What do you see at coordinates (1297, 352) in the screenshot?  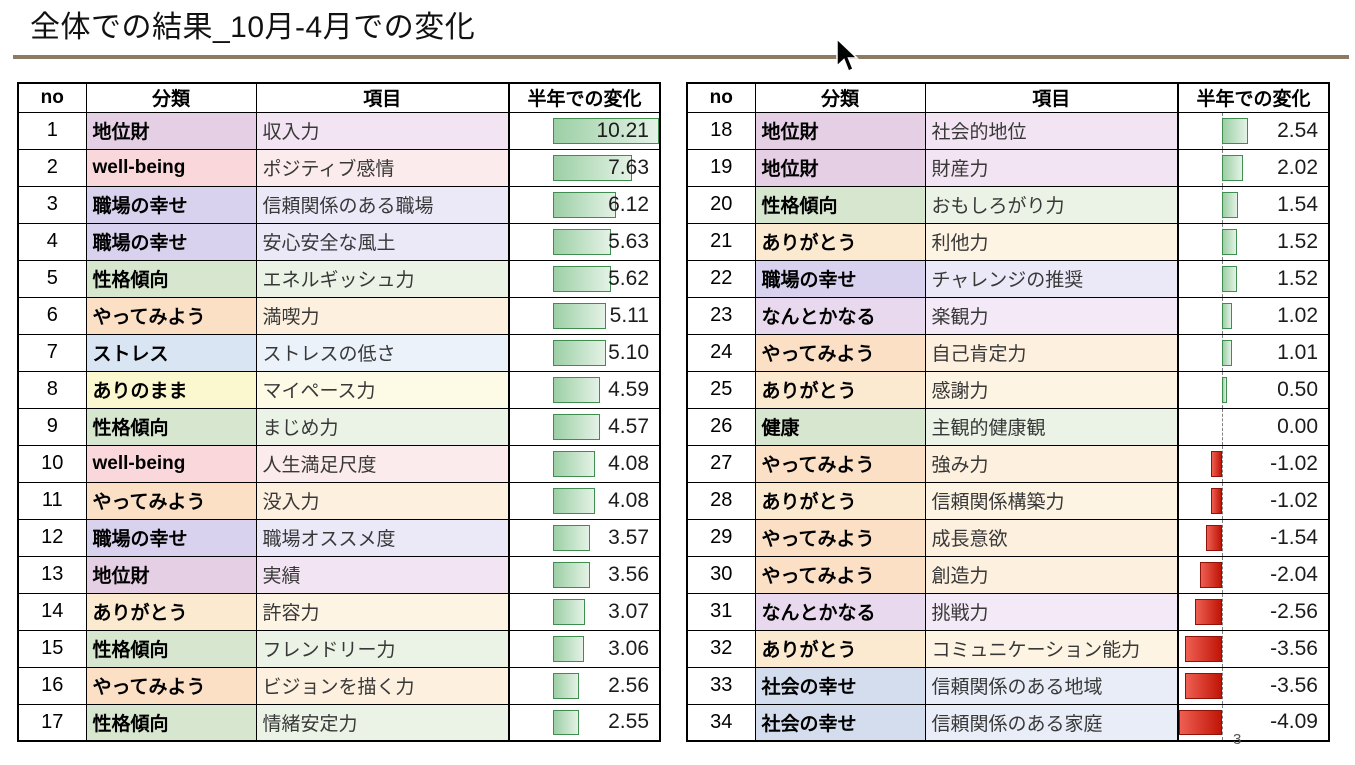 I see `change-value: 1.01` at bounding box center [1297, 352].